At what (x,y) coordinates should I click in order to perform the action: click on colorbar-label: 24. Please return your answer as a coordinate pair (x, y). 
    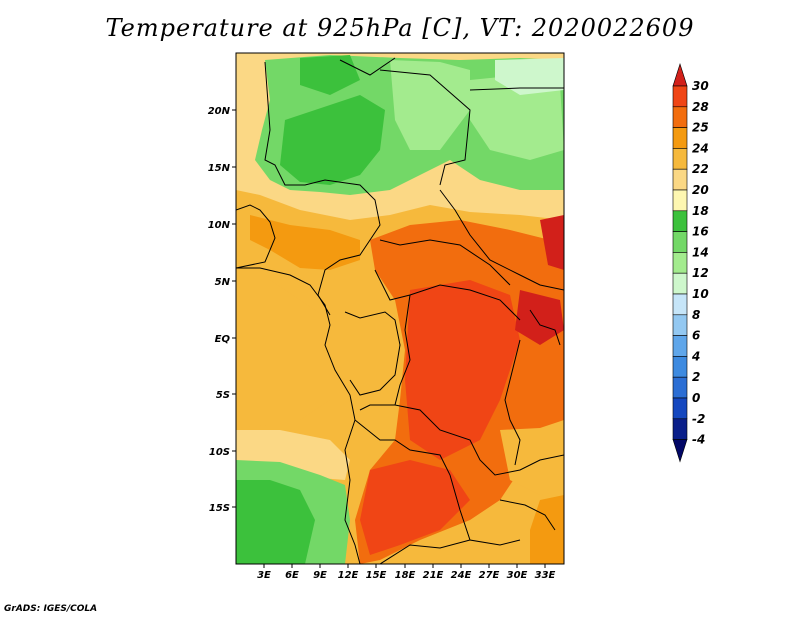
    Looking at the image, I should click on (700, 148).